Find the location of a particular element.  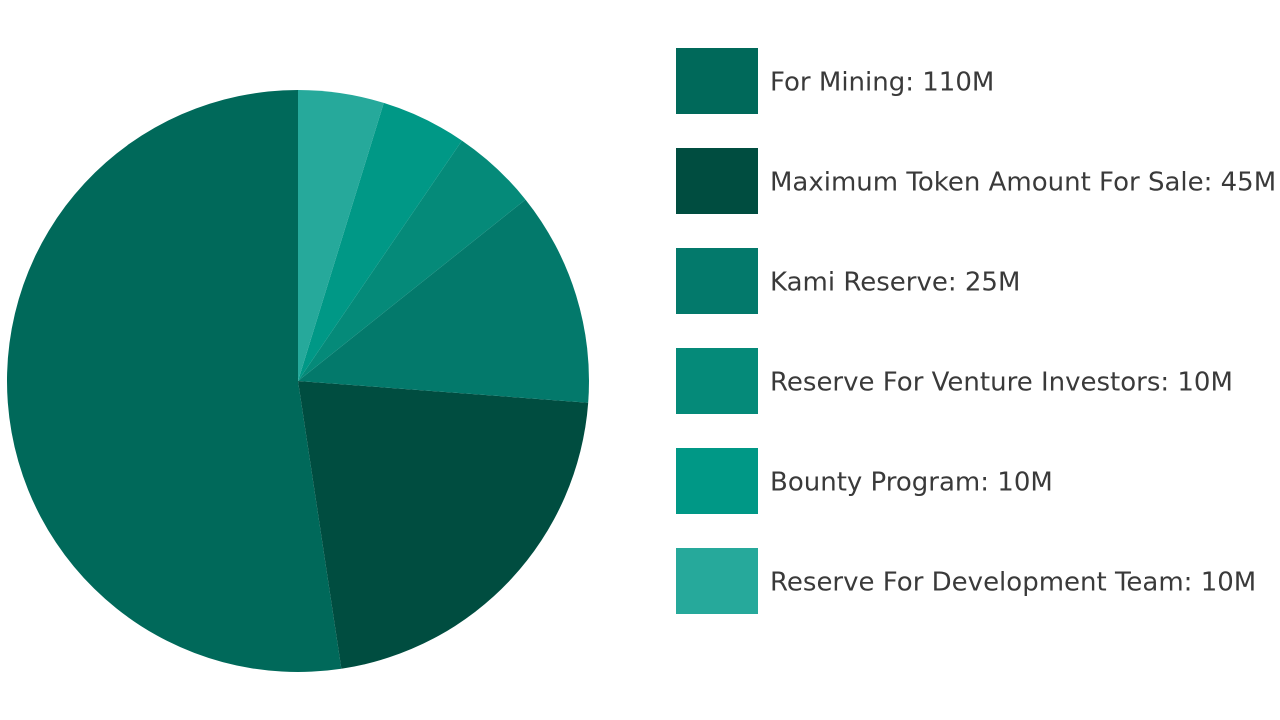

legend-label: Kami Reserve: 25M is located at coordinates (895, 283).